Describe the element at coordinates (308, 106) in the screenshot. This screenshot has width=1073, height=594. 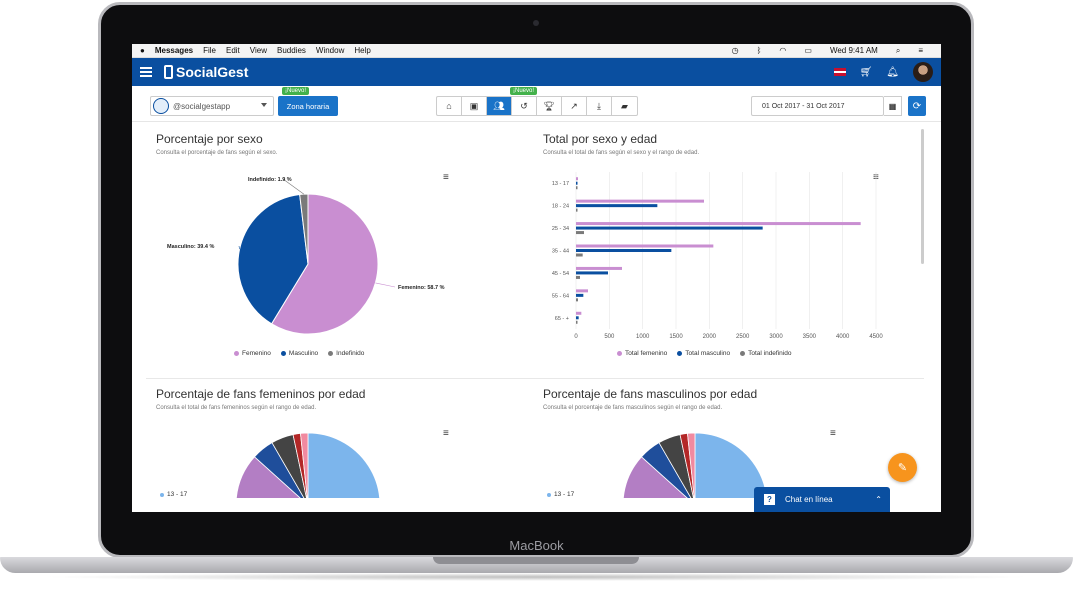
I see `zona-horaria-button: Zona horaria` at that location.